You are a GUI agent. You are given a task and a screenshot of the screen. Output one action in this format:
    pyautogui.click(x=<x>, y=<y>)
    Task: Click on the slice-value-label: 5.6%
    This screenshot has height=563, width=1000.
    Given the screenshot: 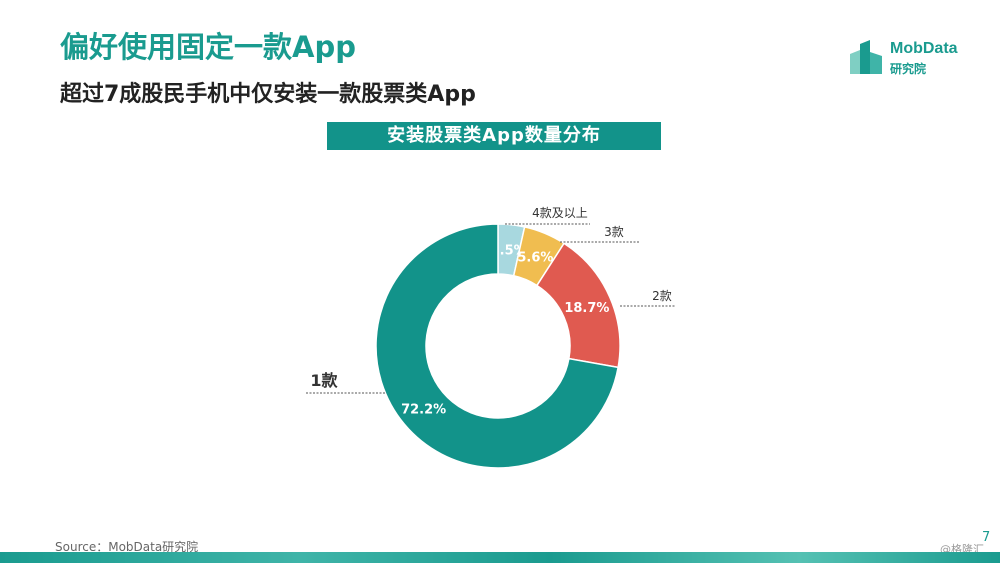 What is the action you would take?
    pyautogui.click(x=535, y=258)
    